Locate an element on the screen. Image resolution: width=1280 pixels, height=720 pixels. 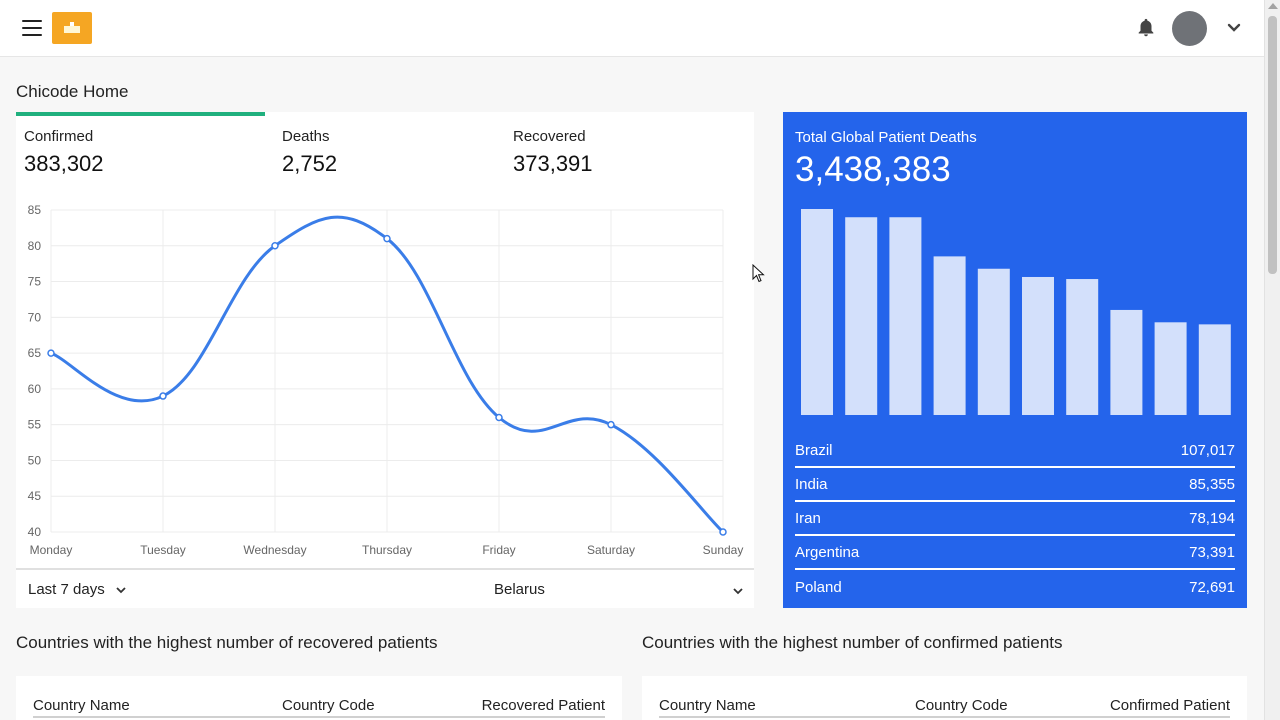
period-select: Last 7 days is located at coordinates (77, 589).